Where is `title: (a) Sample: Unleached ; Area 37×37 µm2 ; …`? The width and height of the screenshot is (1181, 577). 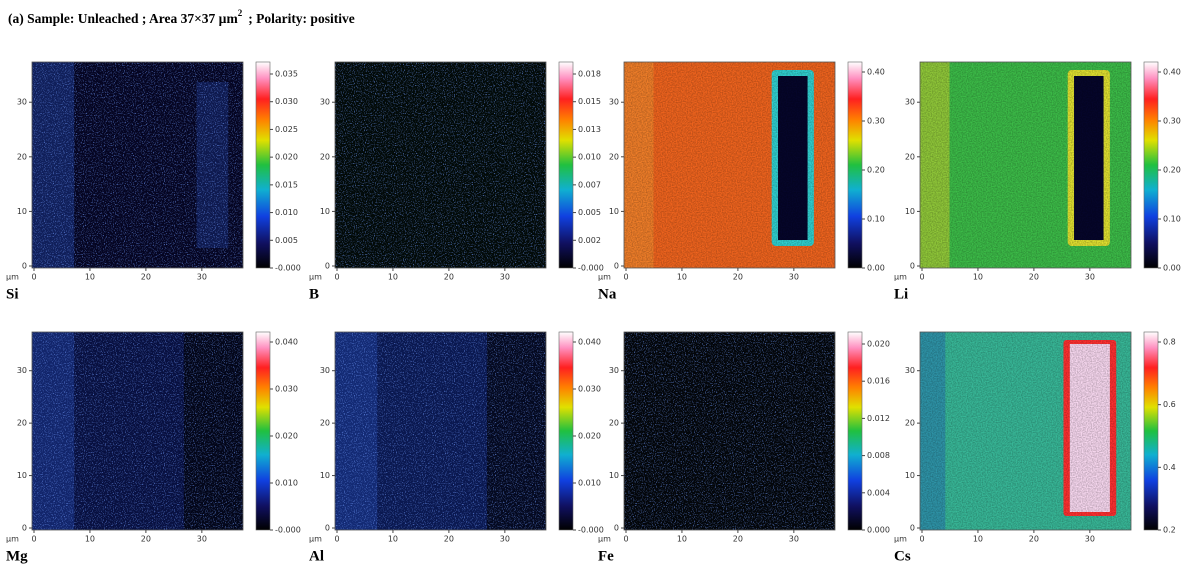
title: (a) Sample: Unleached ; Area 37×37 µm2 ; … is located at coordinates (181, 17).